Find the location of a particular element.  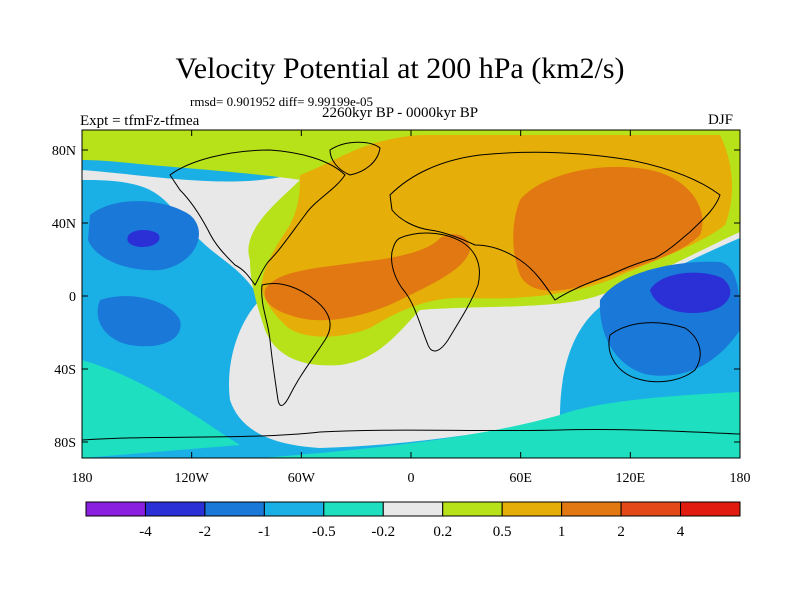

colorbar-label: 4 is located at coordinates (681, 532).